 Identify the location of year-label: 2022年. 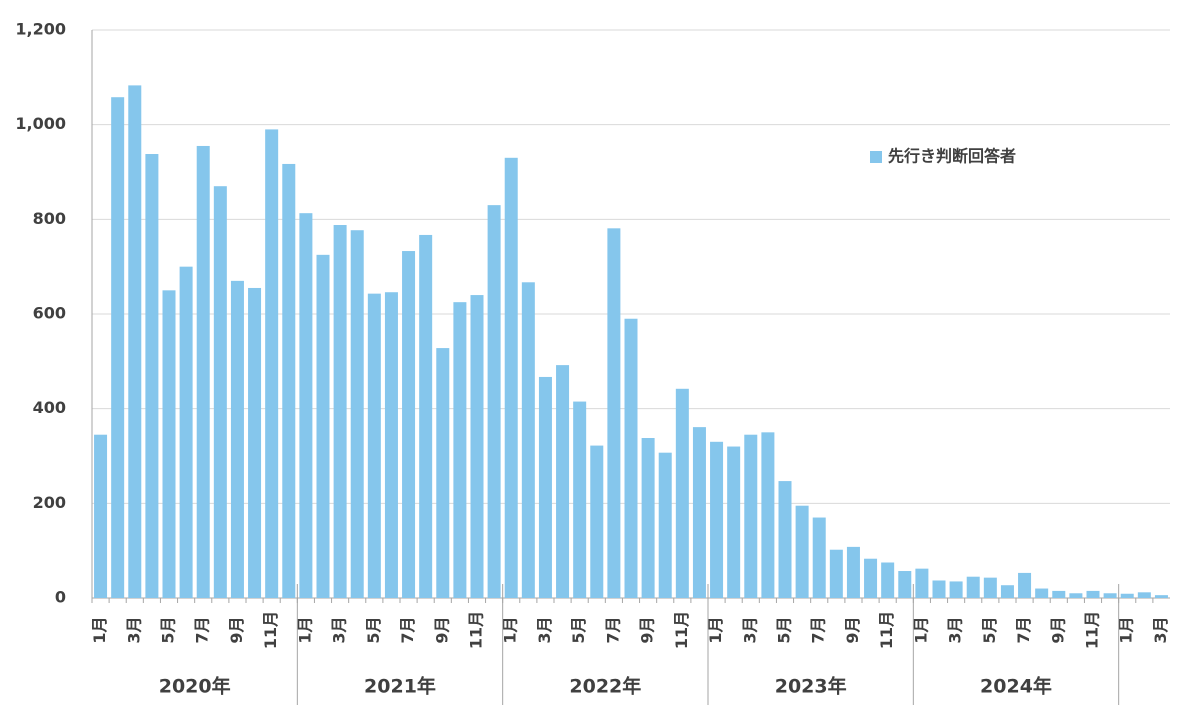
(605, 686).